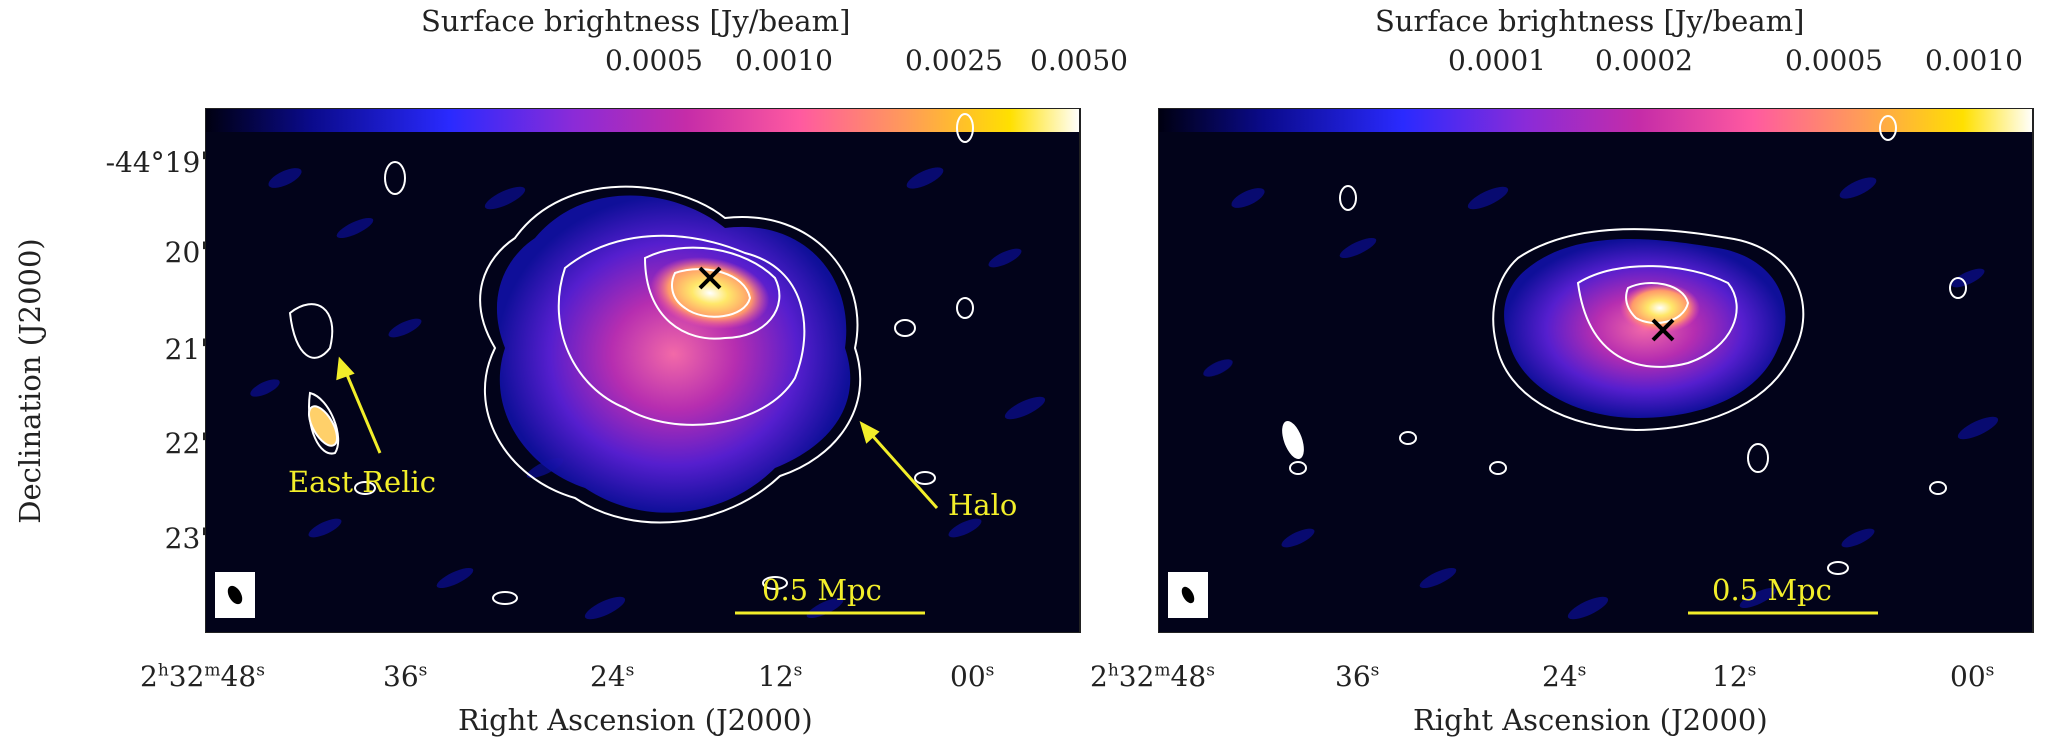 This screenshot has width=2048, height=743. I want to click on right-beam-ellipse, so click(1188, 595).